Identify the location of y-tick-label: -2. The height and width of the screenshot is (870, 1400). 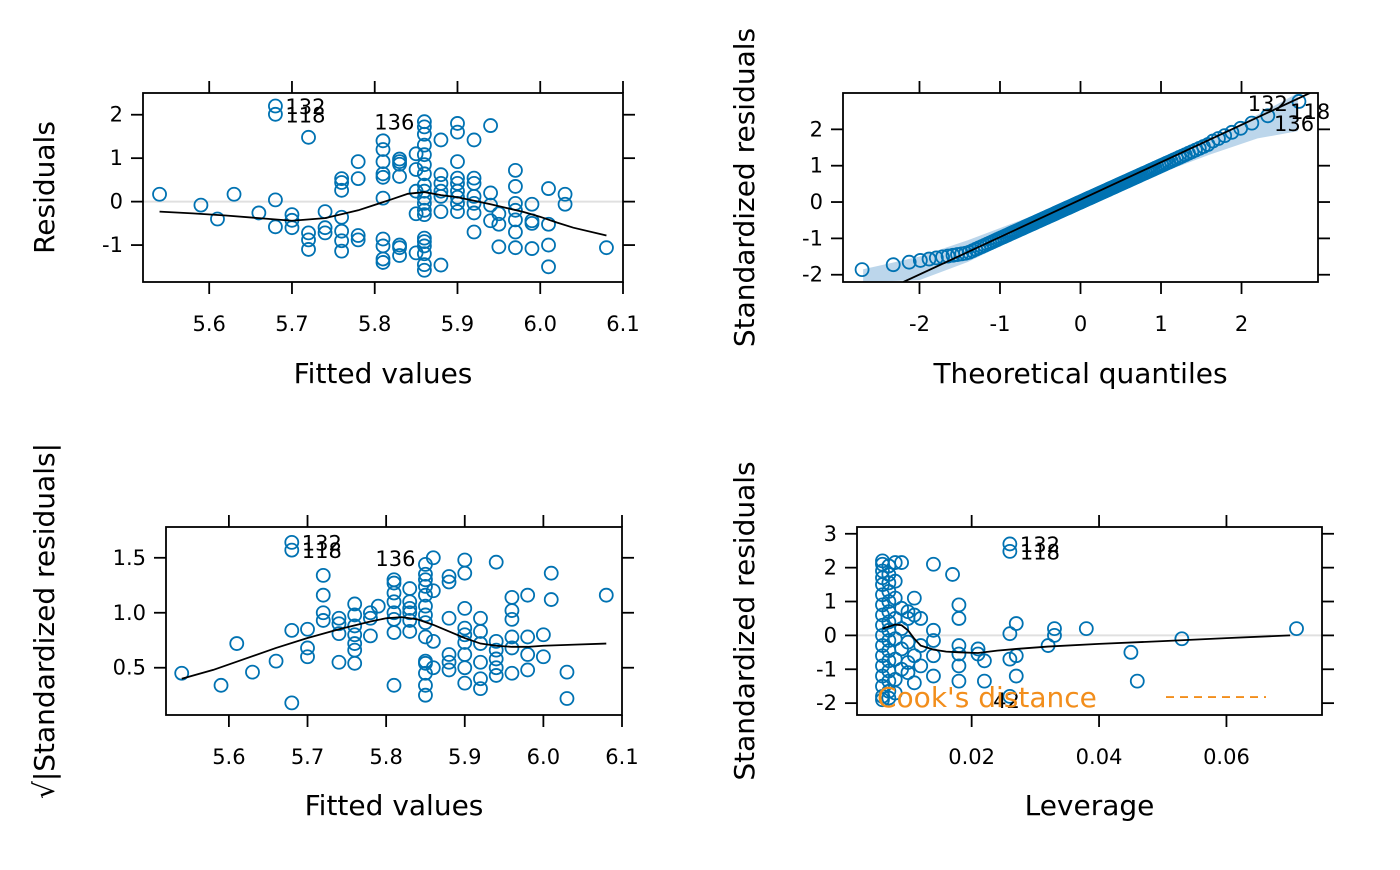
(826, 703).